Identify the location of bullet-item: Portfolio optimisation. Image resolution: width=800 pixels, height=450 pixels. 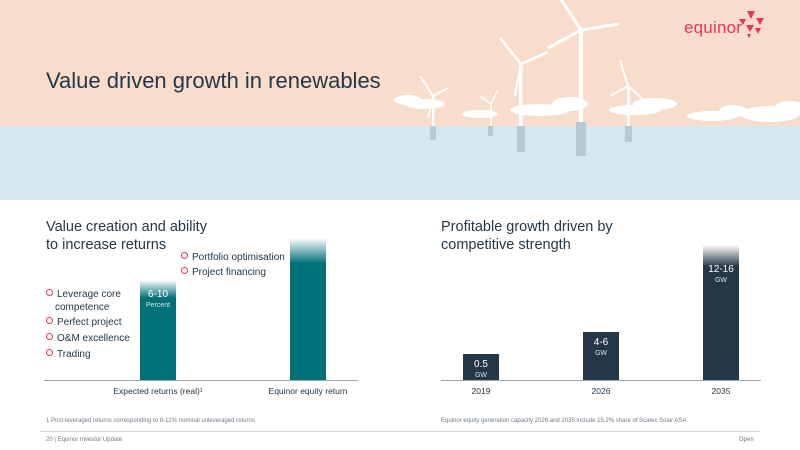
(233, 257).